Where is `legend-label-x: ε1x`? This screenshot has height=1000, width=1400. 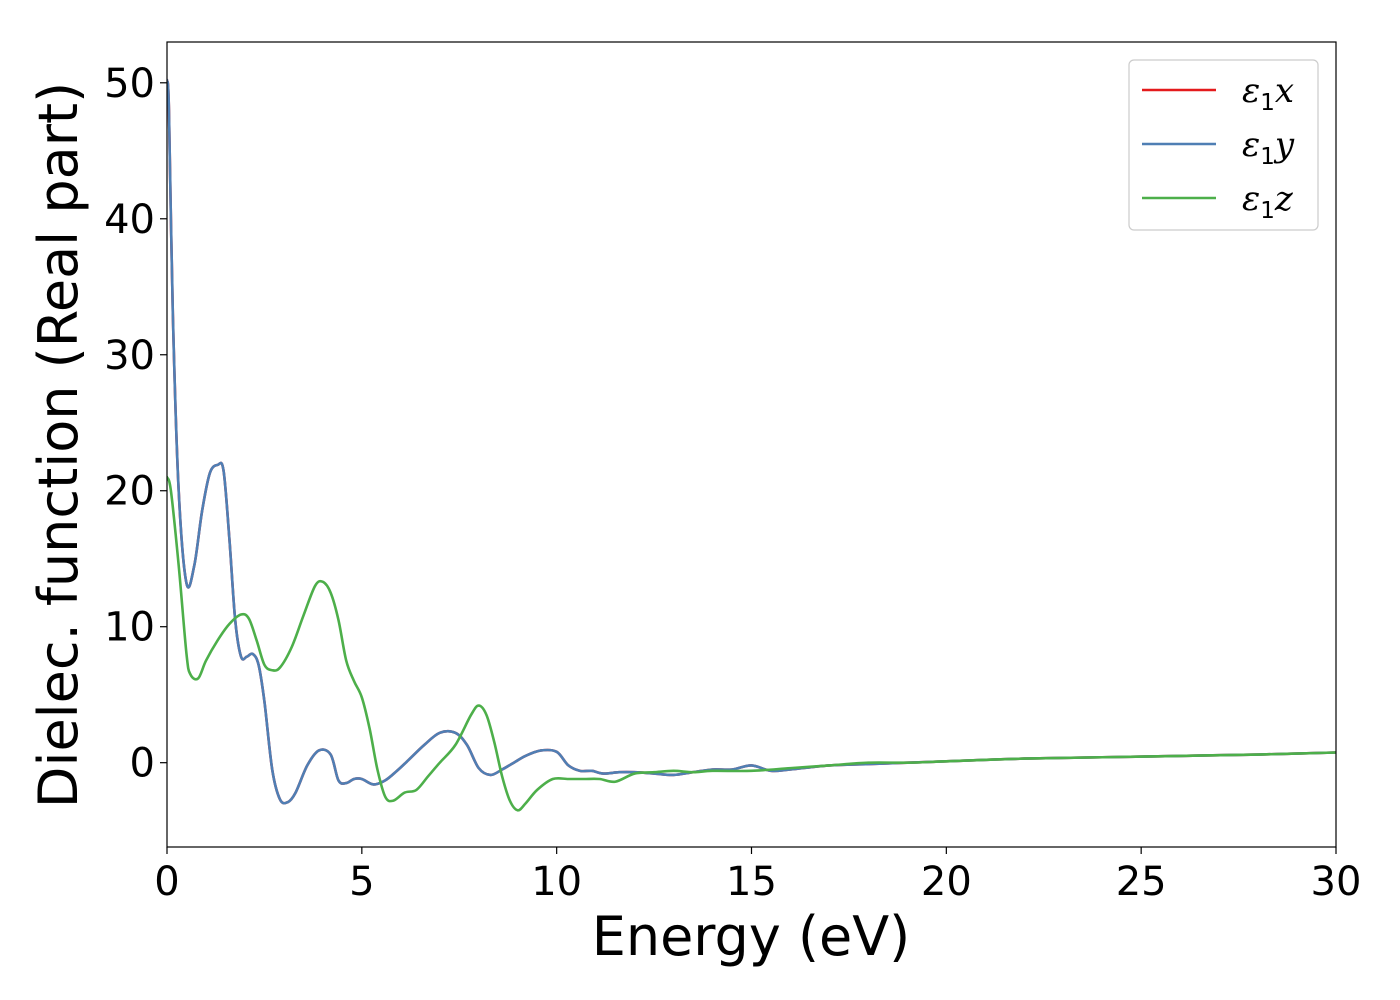 legend-label-x: ε1x is located at coordinates (1268, 93).